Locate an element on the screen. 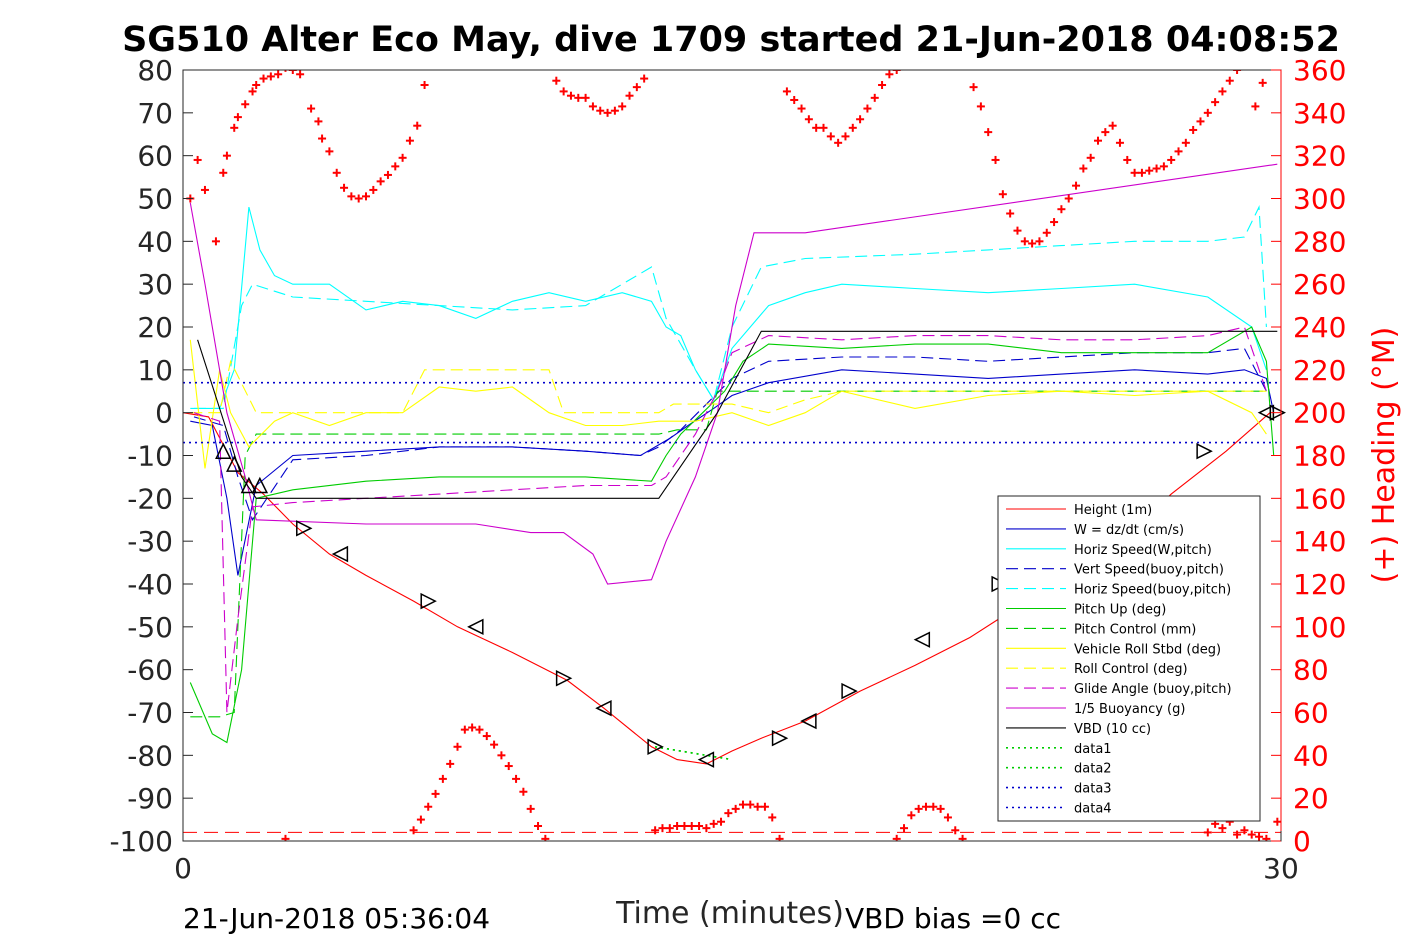 The image size is (1417, 945). legend-entry: Pitch Control (mm) is located at coordinates (1135, 629).